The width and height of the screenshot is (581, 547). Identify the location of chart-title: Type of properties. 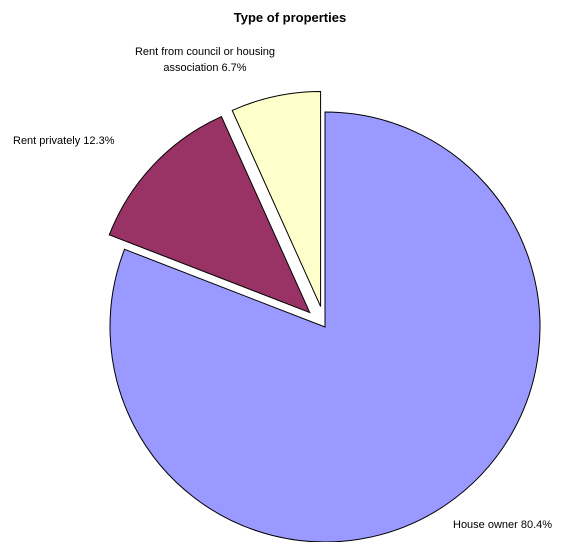
(290, 17).